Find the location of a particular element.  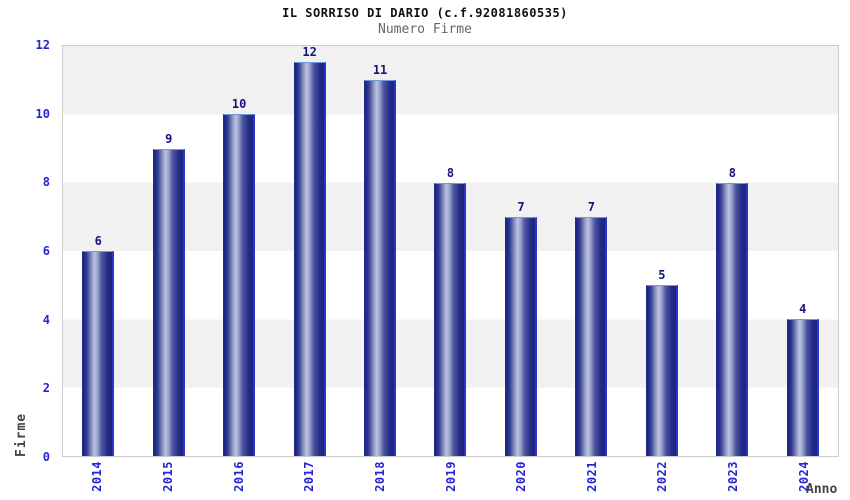

bar-value-label: 11 is located at coordinates (380, 70).